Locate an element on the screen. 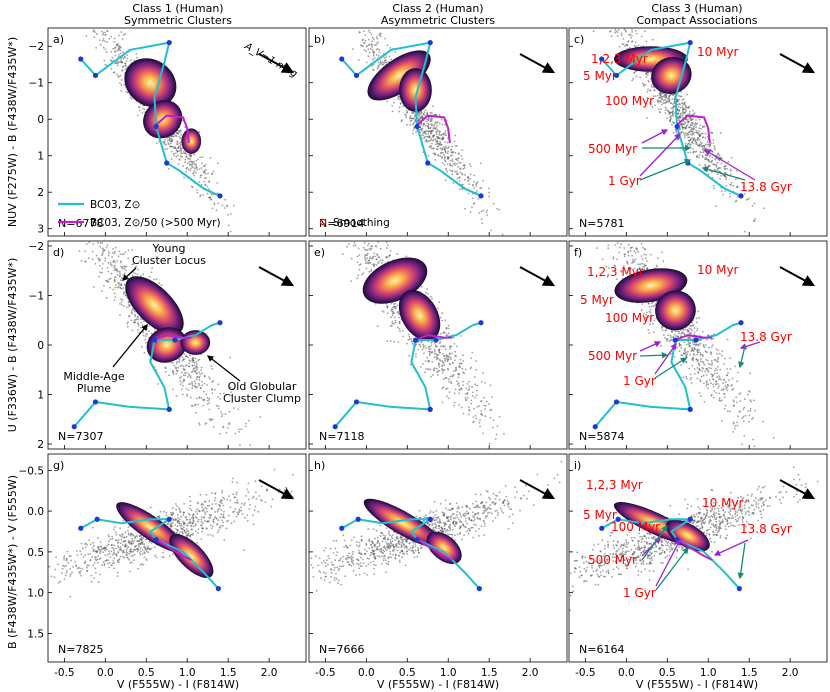  track-solar-b is located at coordinates (411, 119).